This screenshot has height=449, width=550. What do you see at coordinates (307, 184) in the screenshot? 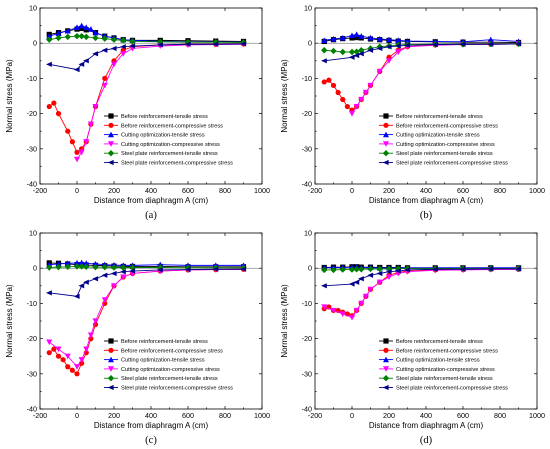
I see `y-tick-label: -40` at bounding box center [307, 184].